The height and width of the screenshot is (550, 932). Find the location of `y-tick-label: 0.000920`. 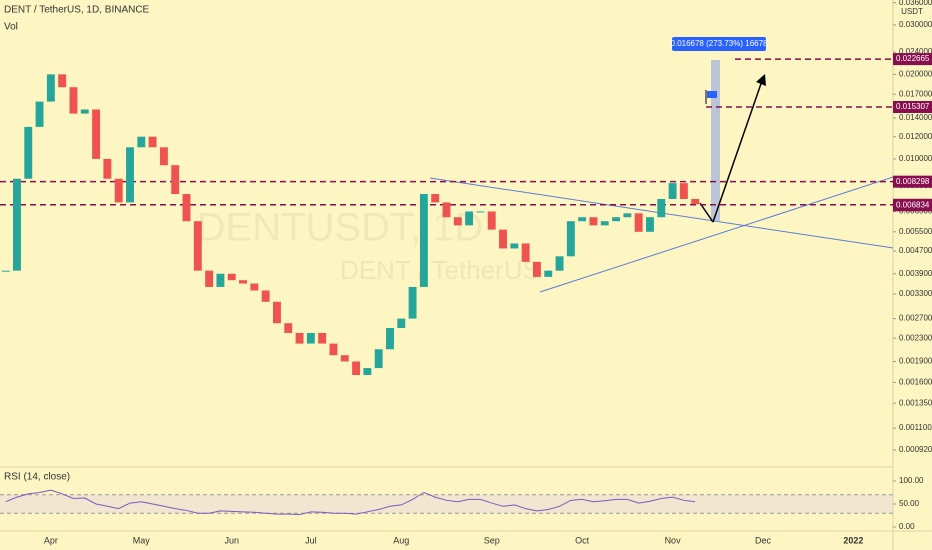

y-tick-label: 0.000920 is located at coordinates (915, 449).